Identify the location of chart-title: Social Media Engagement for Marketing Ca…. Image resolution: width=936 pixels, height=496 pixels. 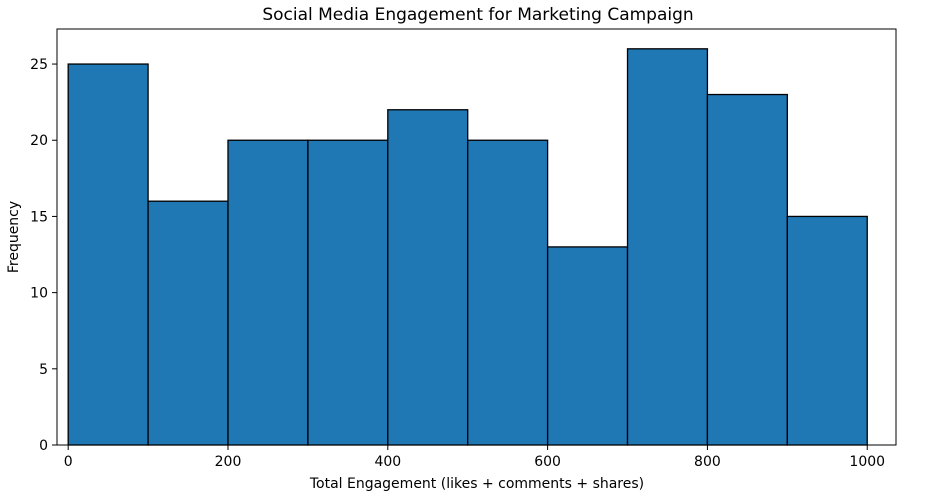
(477, 15).